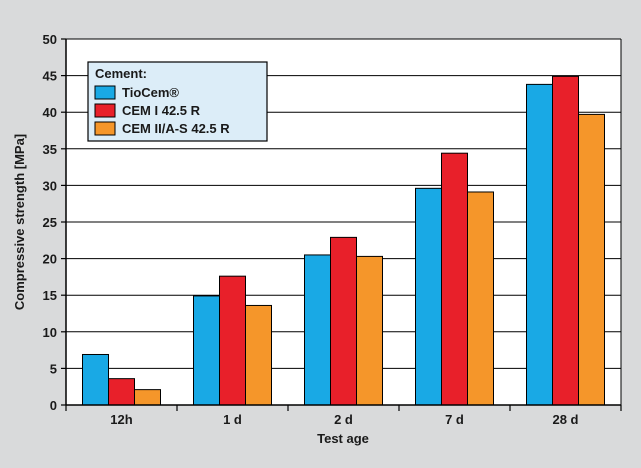  What do you see at coordinates (50, 149) in the screenshot?
I see `y-tick-label: 35` at bounding box center [50, 149].